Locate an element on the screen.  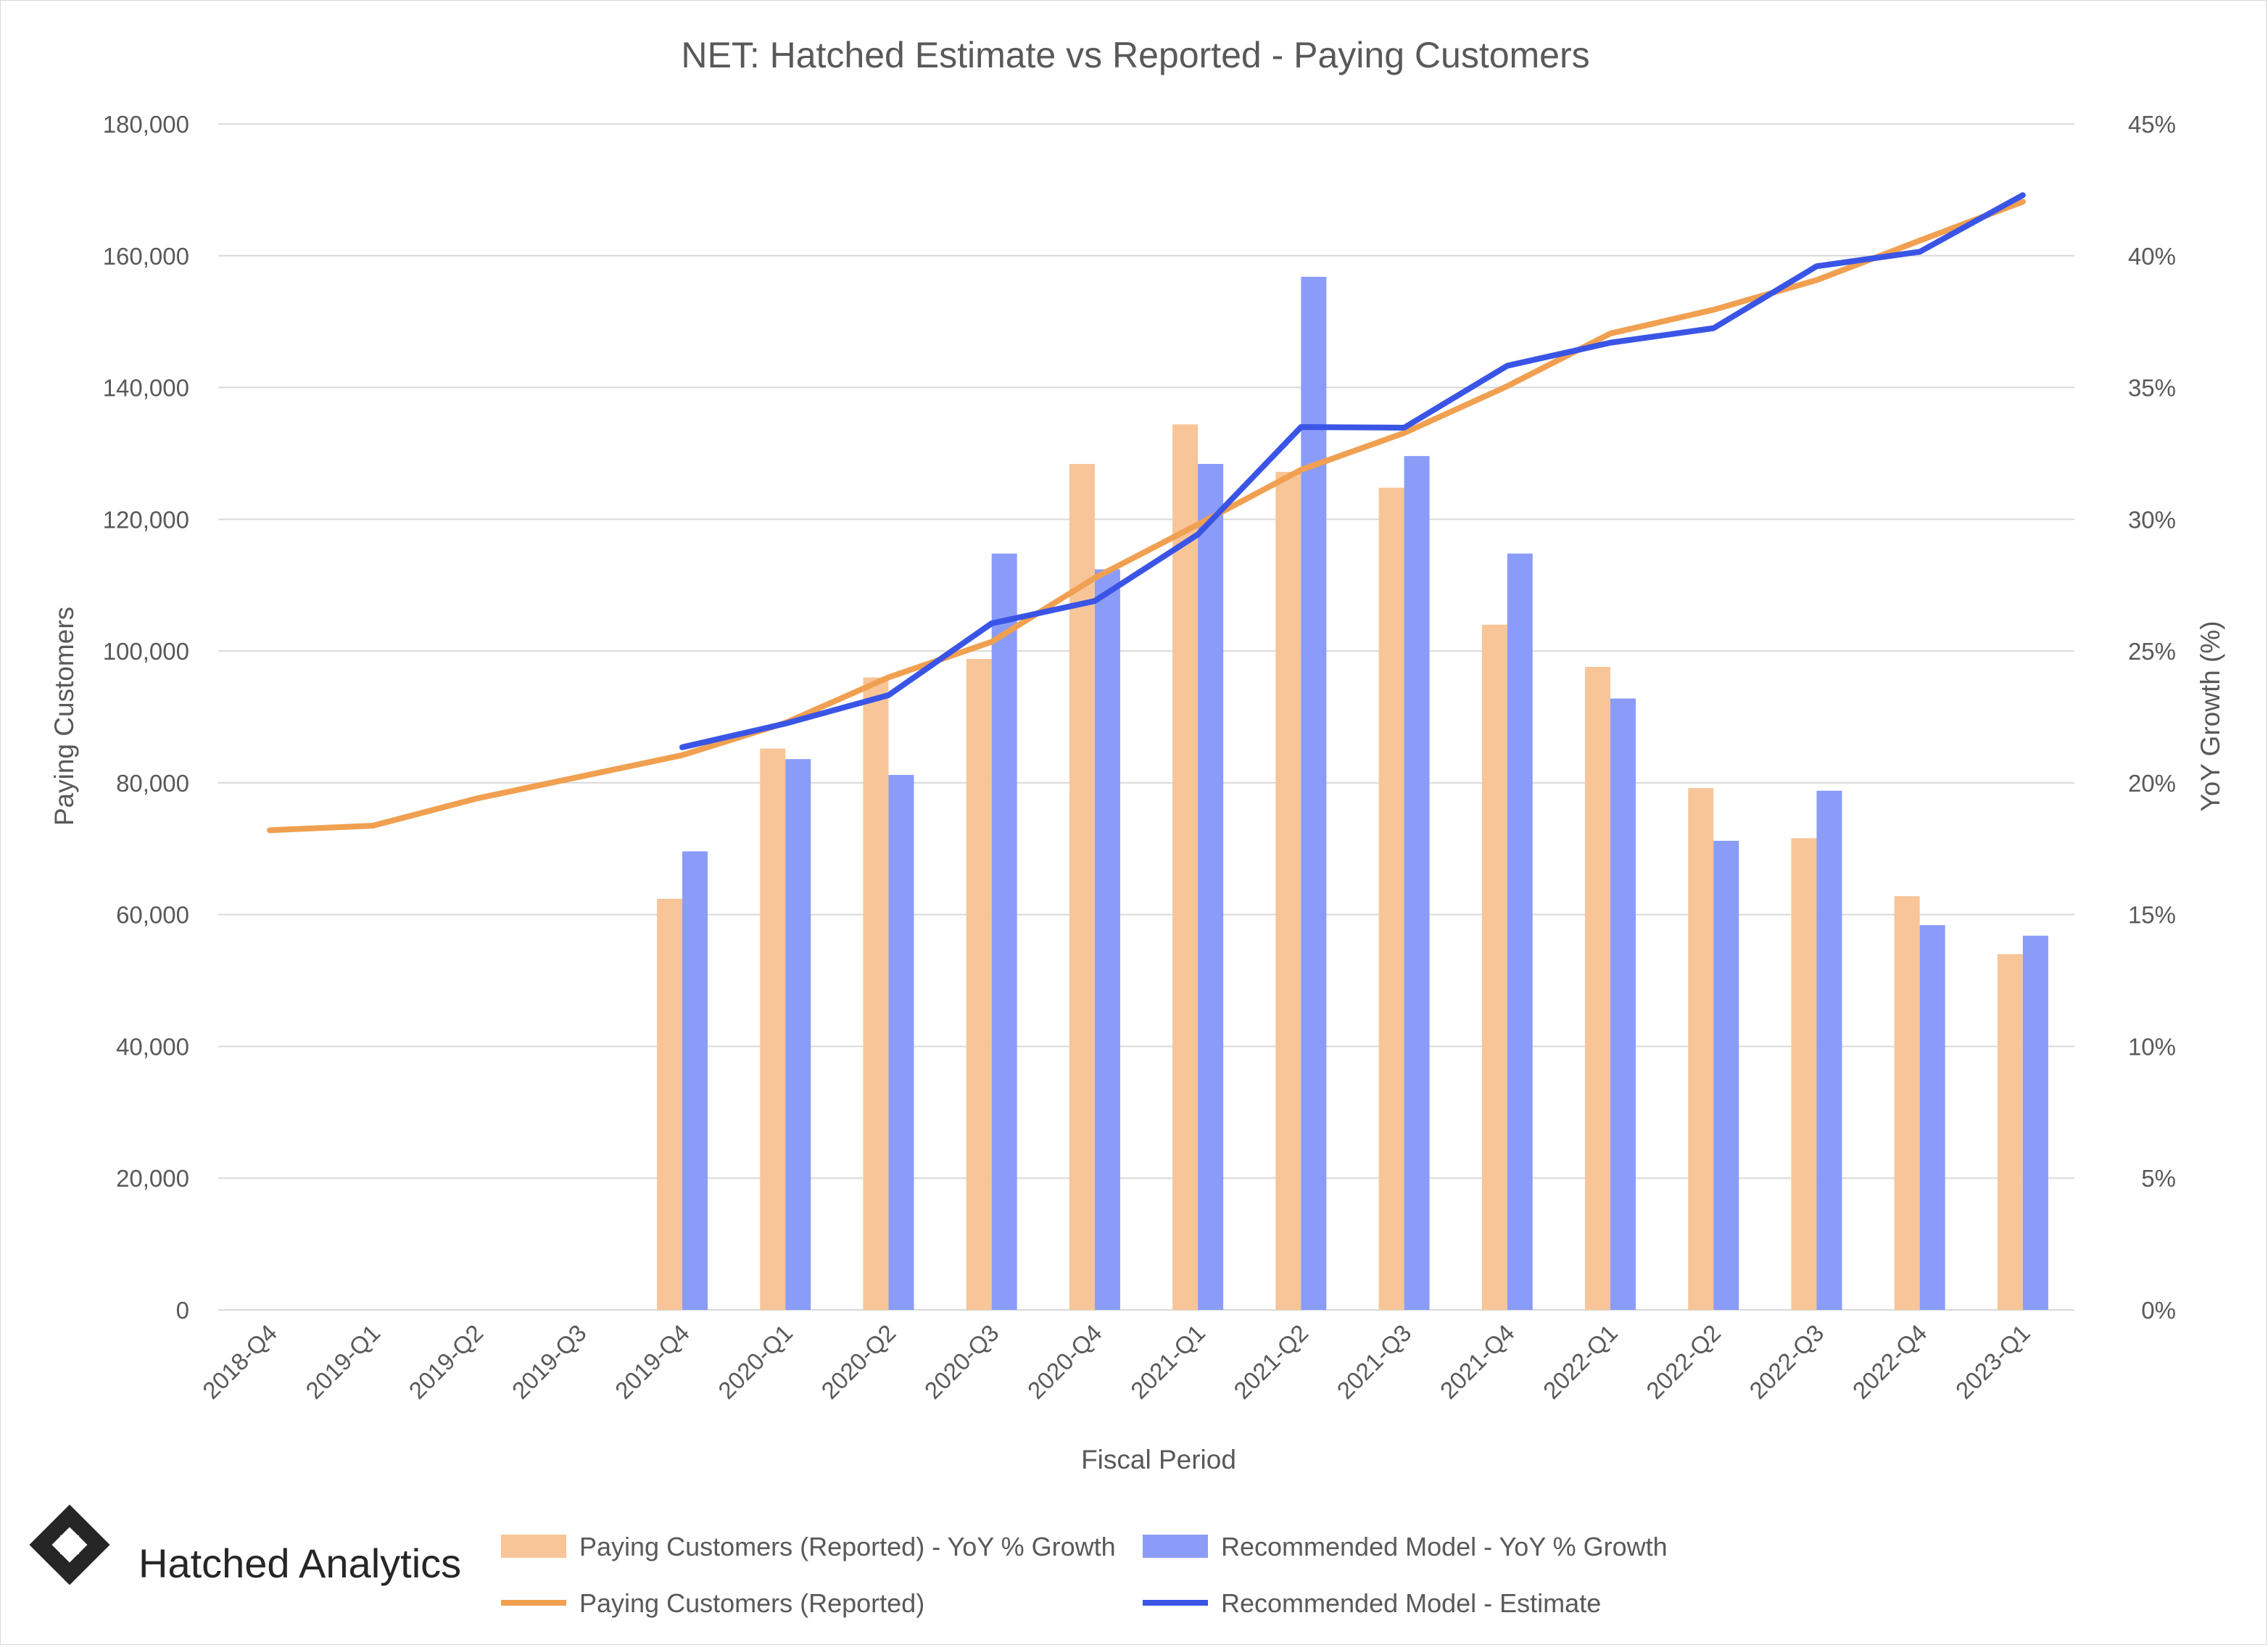
x-tick-label: 2022-Q4 is located at coordinates (1889, 1361).